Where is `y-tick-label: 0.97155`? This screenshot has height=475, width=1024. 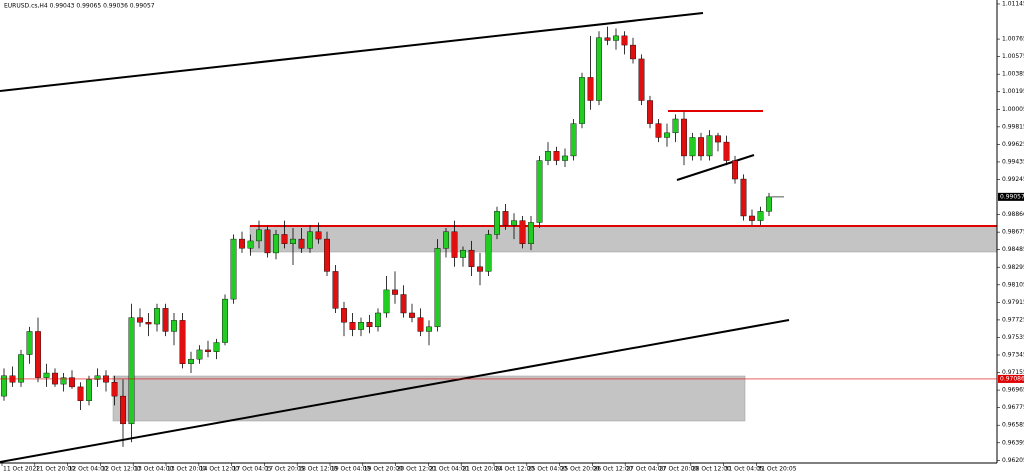
y-tick-label: 0.97155 is located at coordinates (1013, 372).